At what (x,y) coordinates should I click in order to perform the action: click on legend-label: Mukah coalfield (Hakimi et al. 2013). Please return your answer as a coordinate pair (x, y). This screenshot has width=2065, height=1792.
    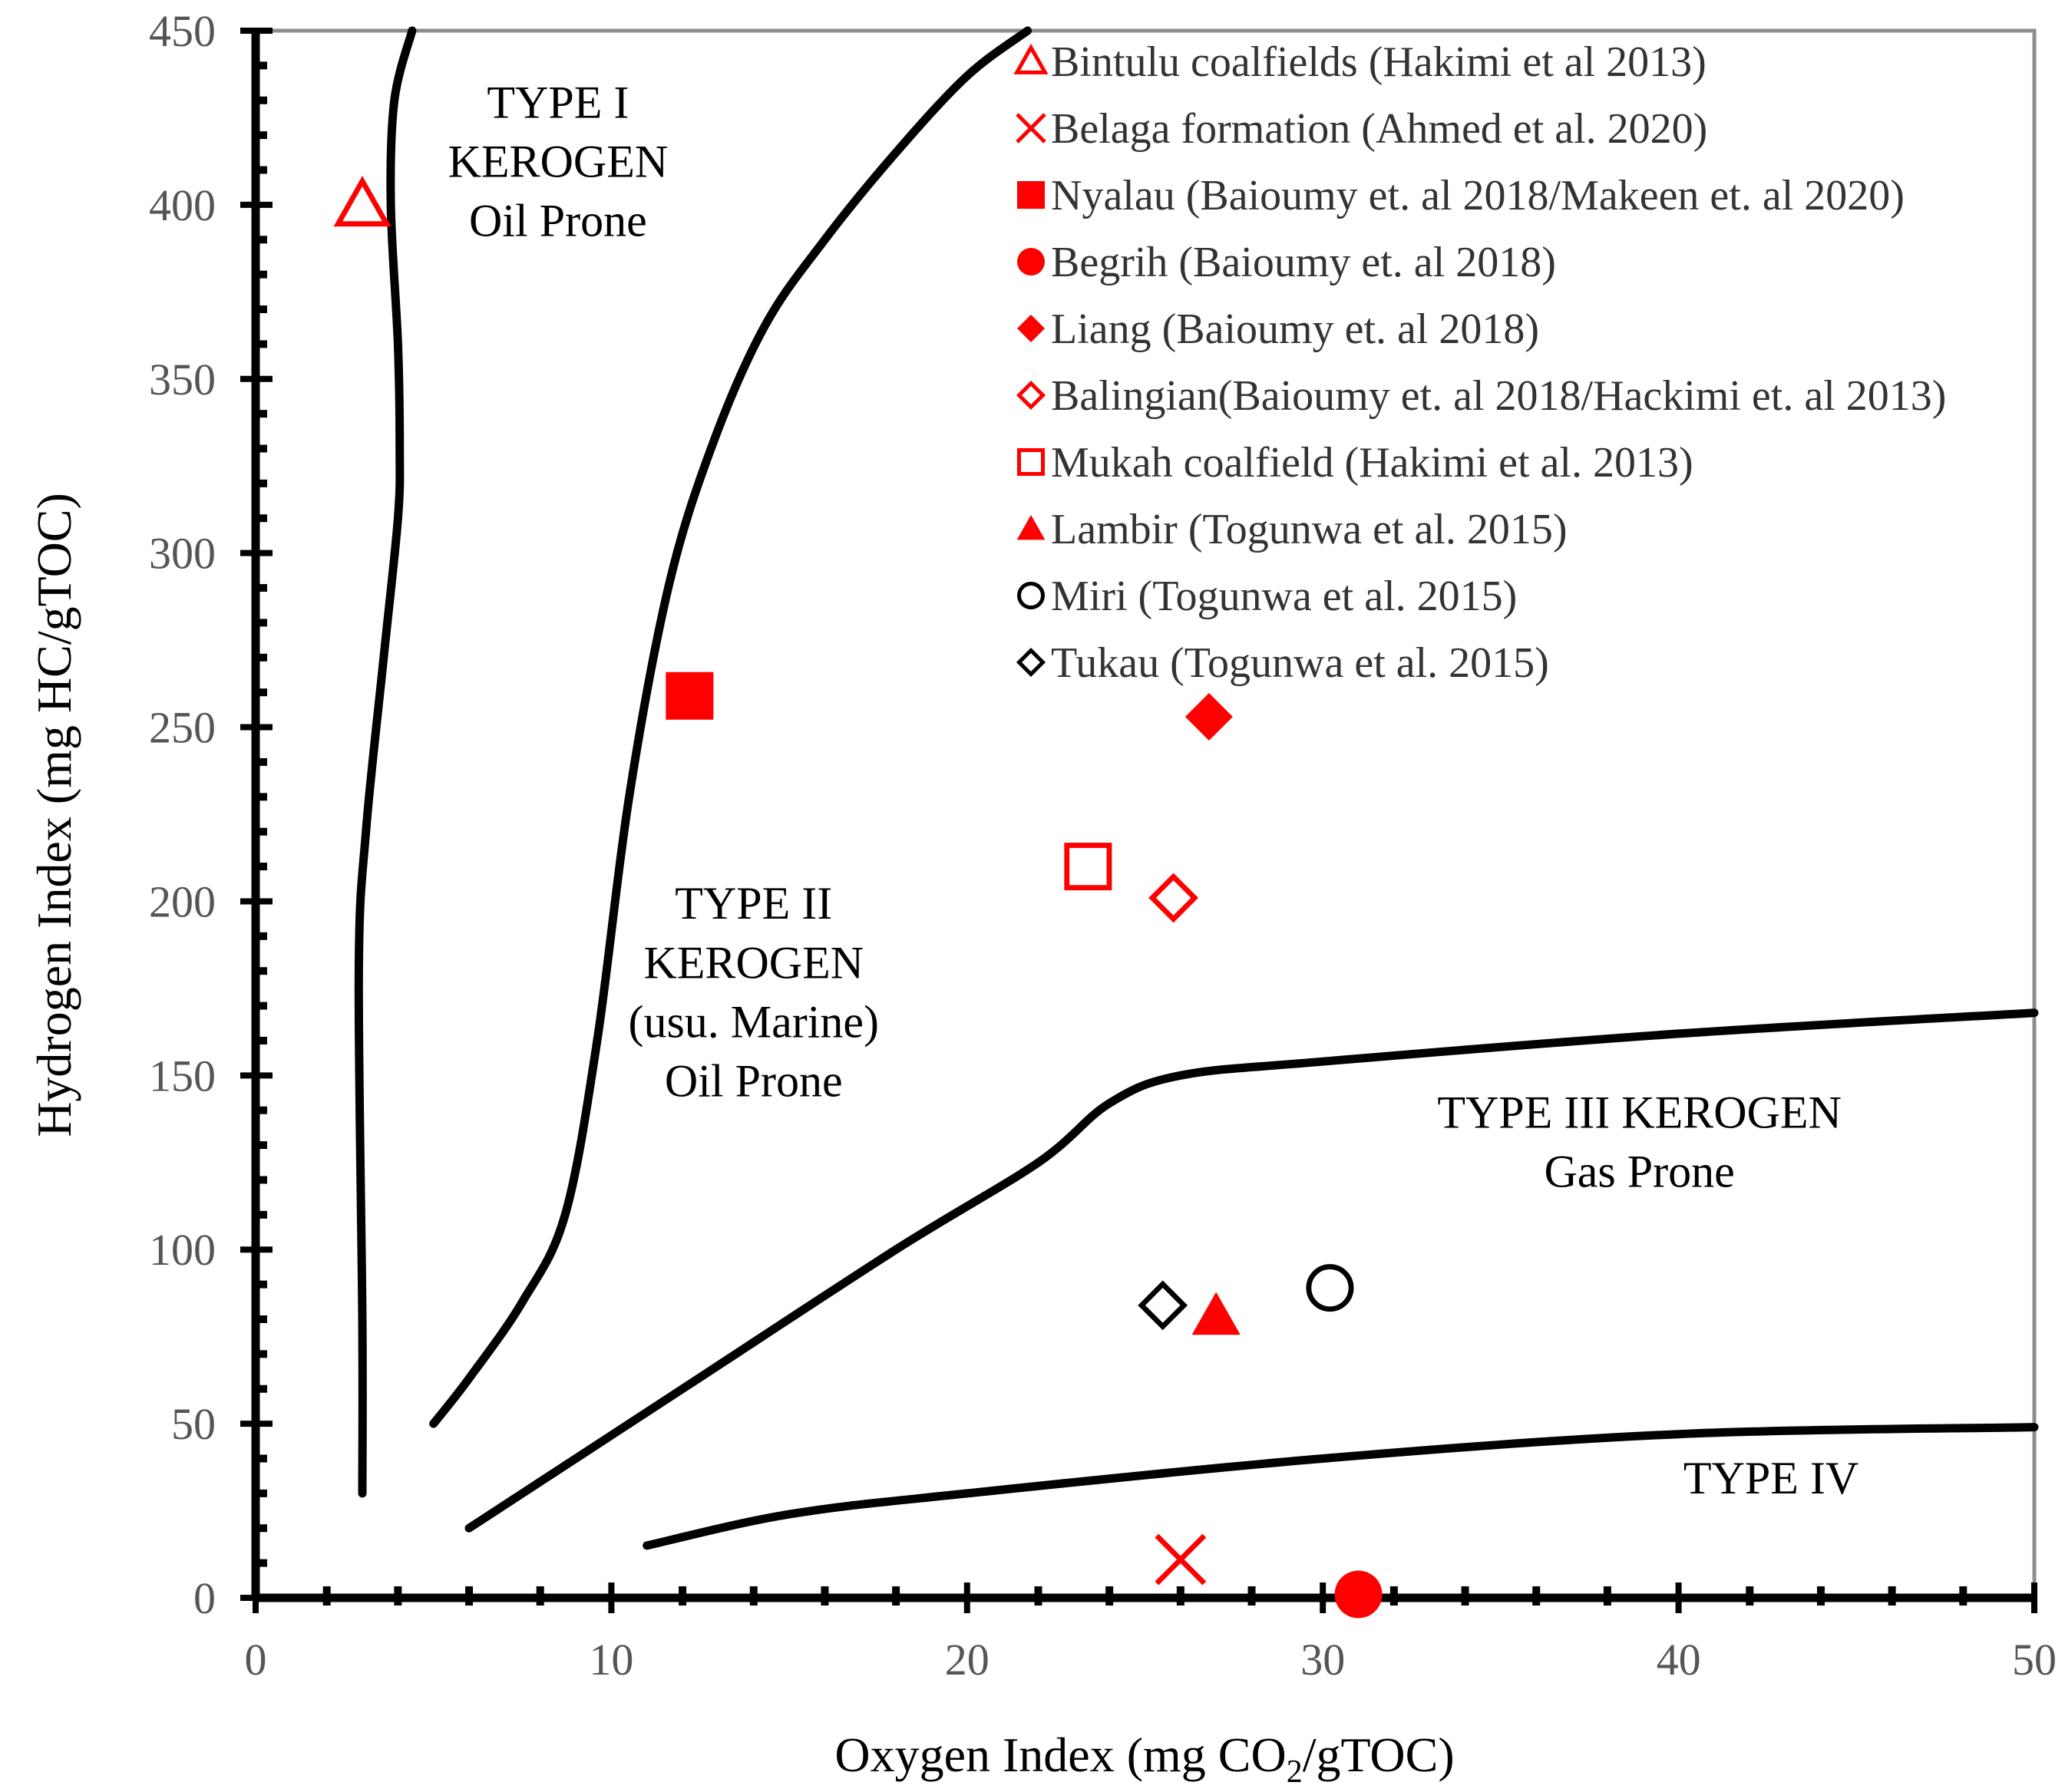
    Looking at the image, I should click on (1372, 463).